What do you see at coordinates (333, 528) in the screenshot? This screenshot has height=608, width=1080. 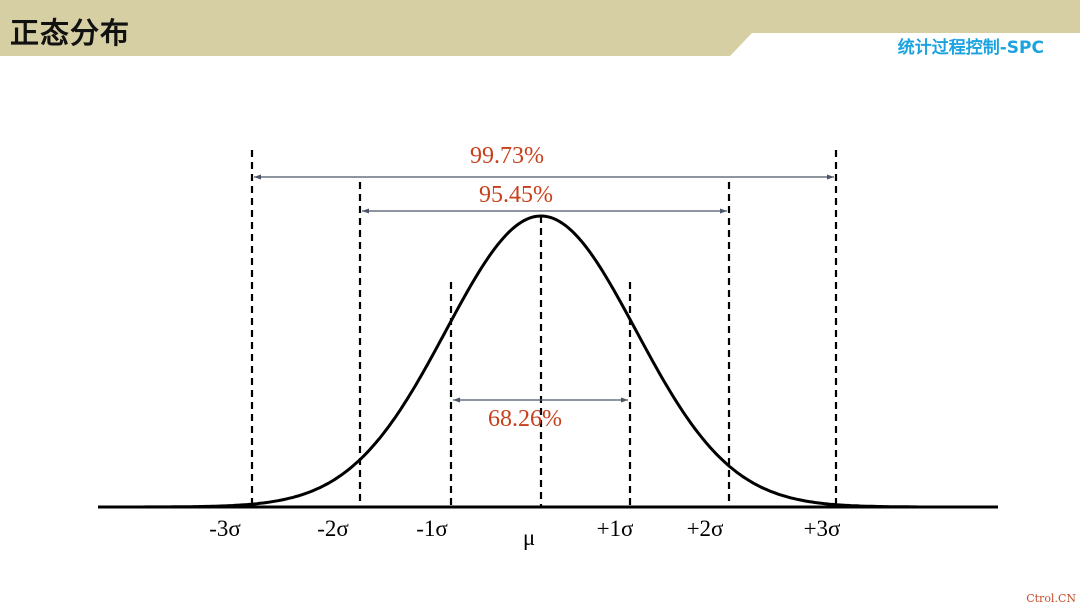 I see `axis-label-minus-2sigma: -2σ` at bounding box center [333, 528].